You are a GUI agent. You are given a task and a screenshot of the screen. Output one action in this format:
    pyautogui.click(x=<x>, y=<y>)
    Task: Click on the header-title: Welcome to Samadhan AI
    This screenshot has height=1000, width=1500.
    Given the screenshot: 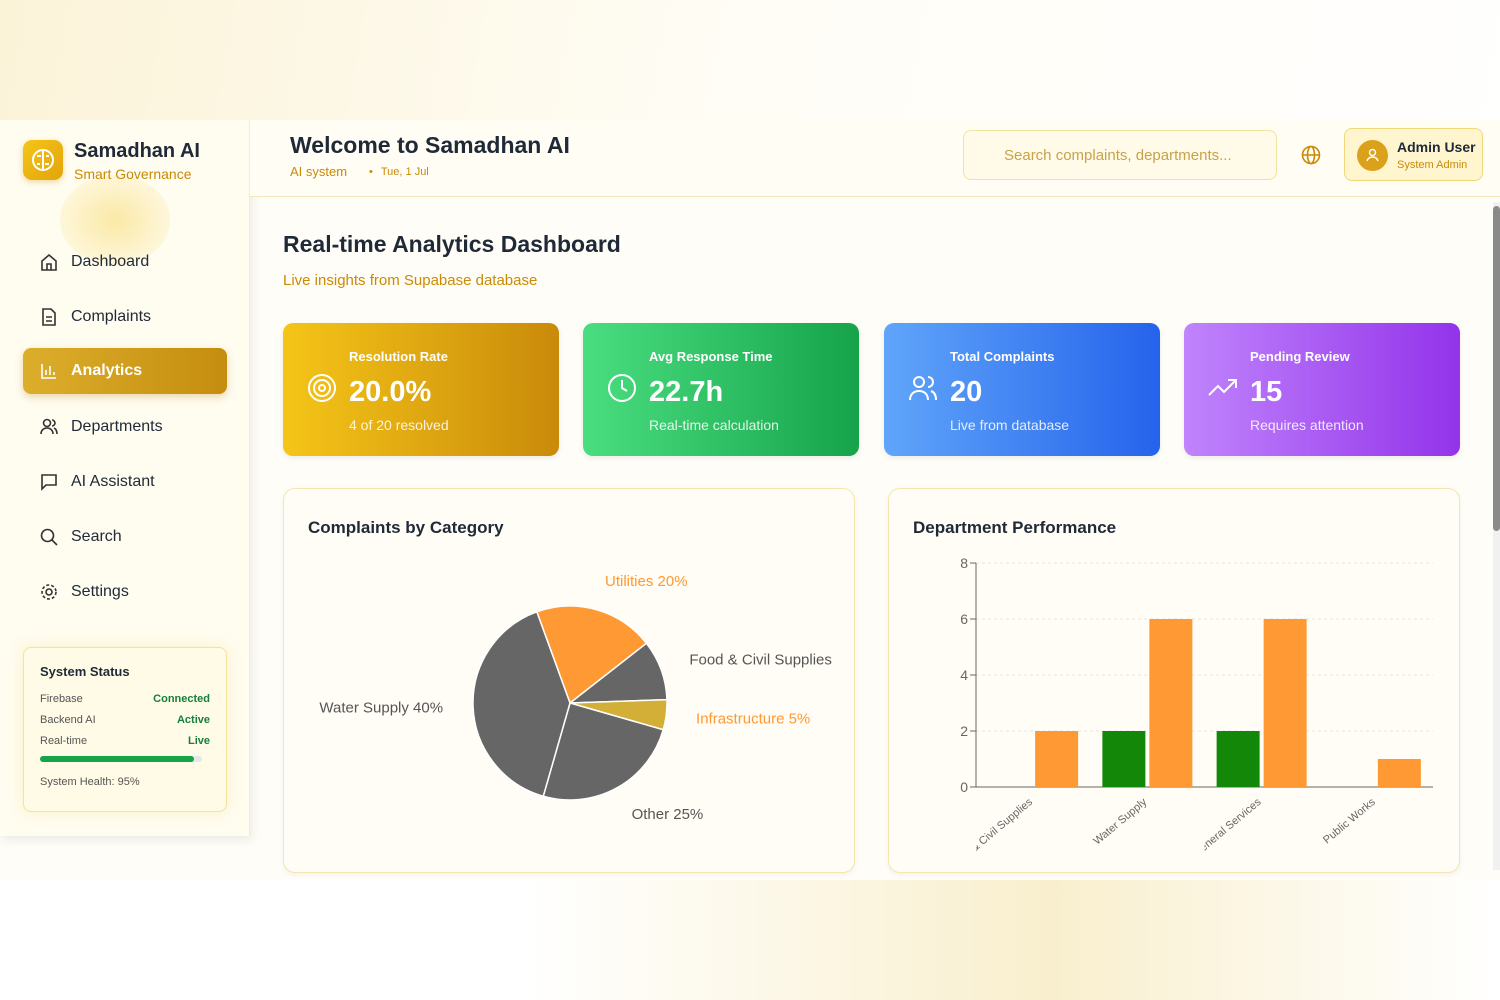 What is the action you would take?
    pyautogui.click(x=430, y=145)
    